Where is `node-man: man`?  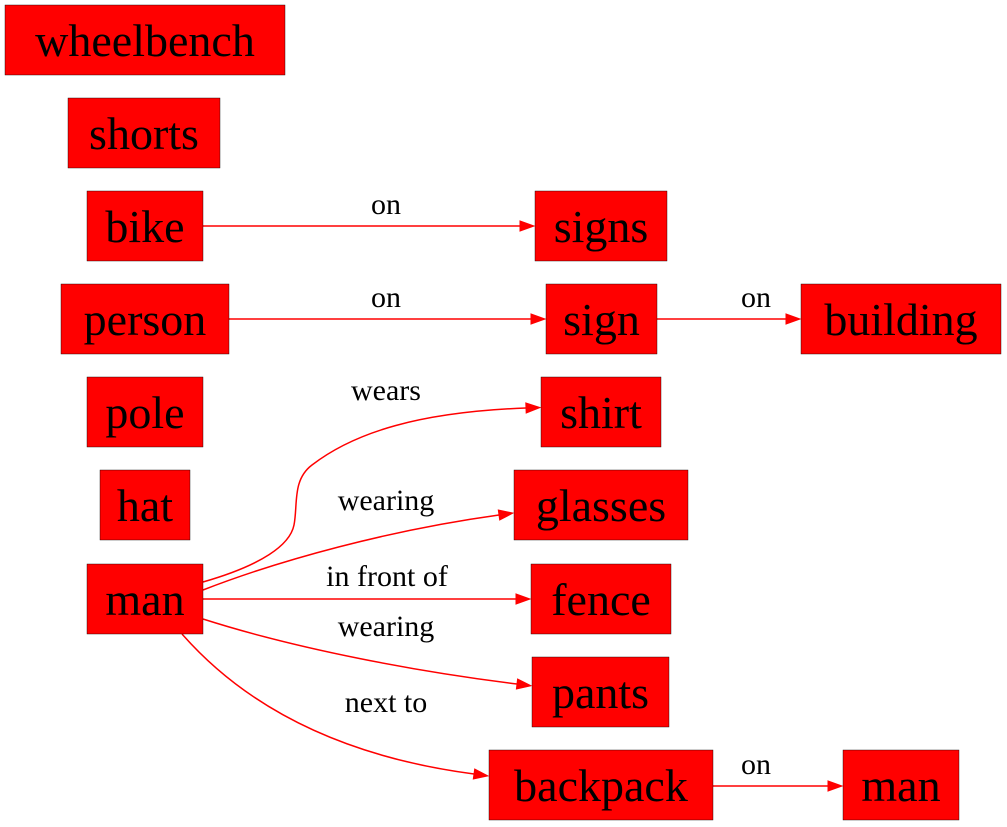
node-man: man is located at coordinates (145, 599).